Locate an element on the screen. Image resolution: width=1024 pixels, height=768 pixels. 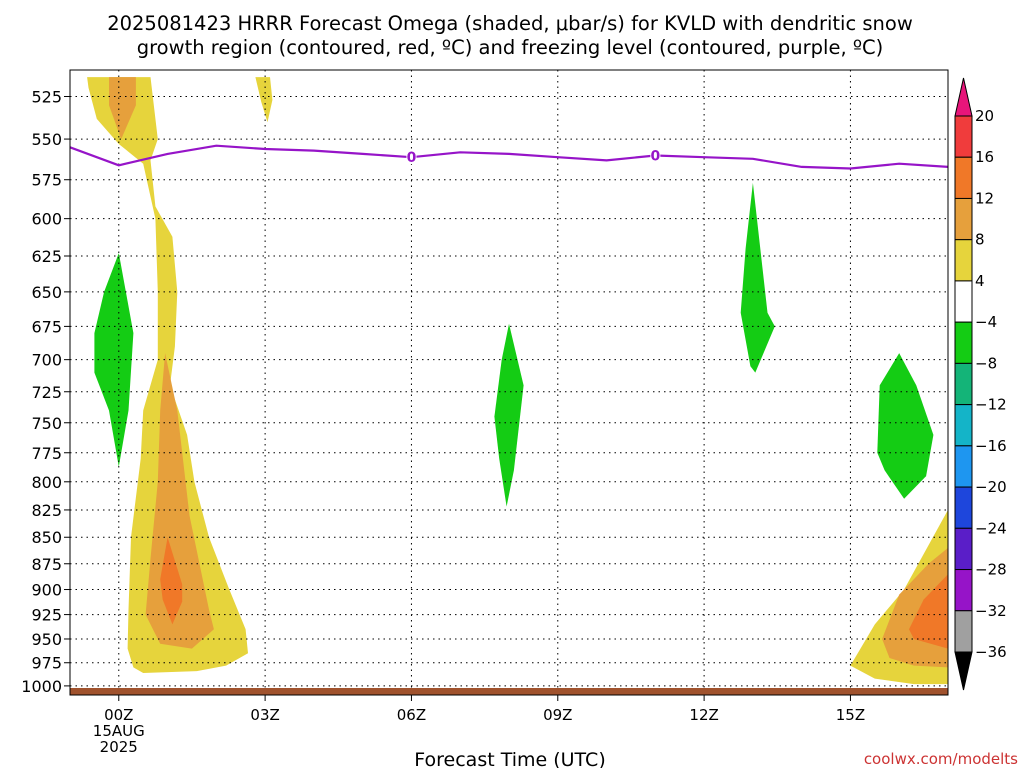
x-tick-label-09Z: 09Z is located at coordinates (557, 715).